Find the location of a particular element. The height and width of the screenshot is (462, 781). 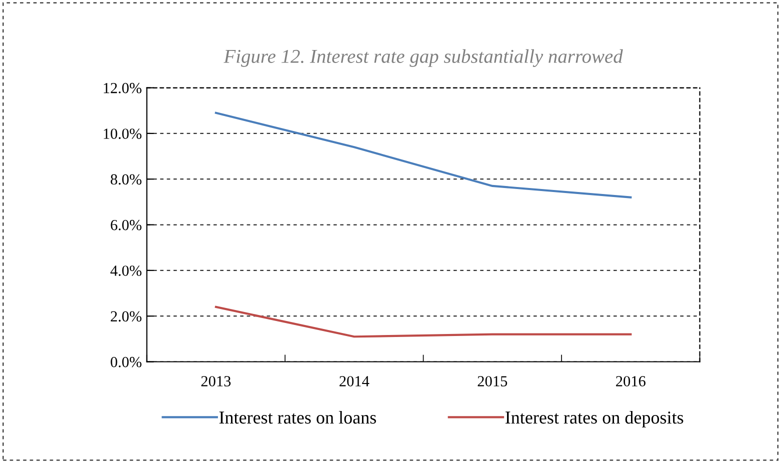

x-tick-label: 2013 is located at coordinates (216, 381).